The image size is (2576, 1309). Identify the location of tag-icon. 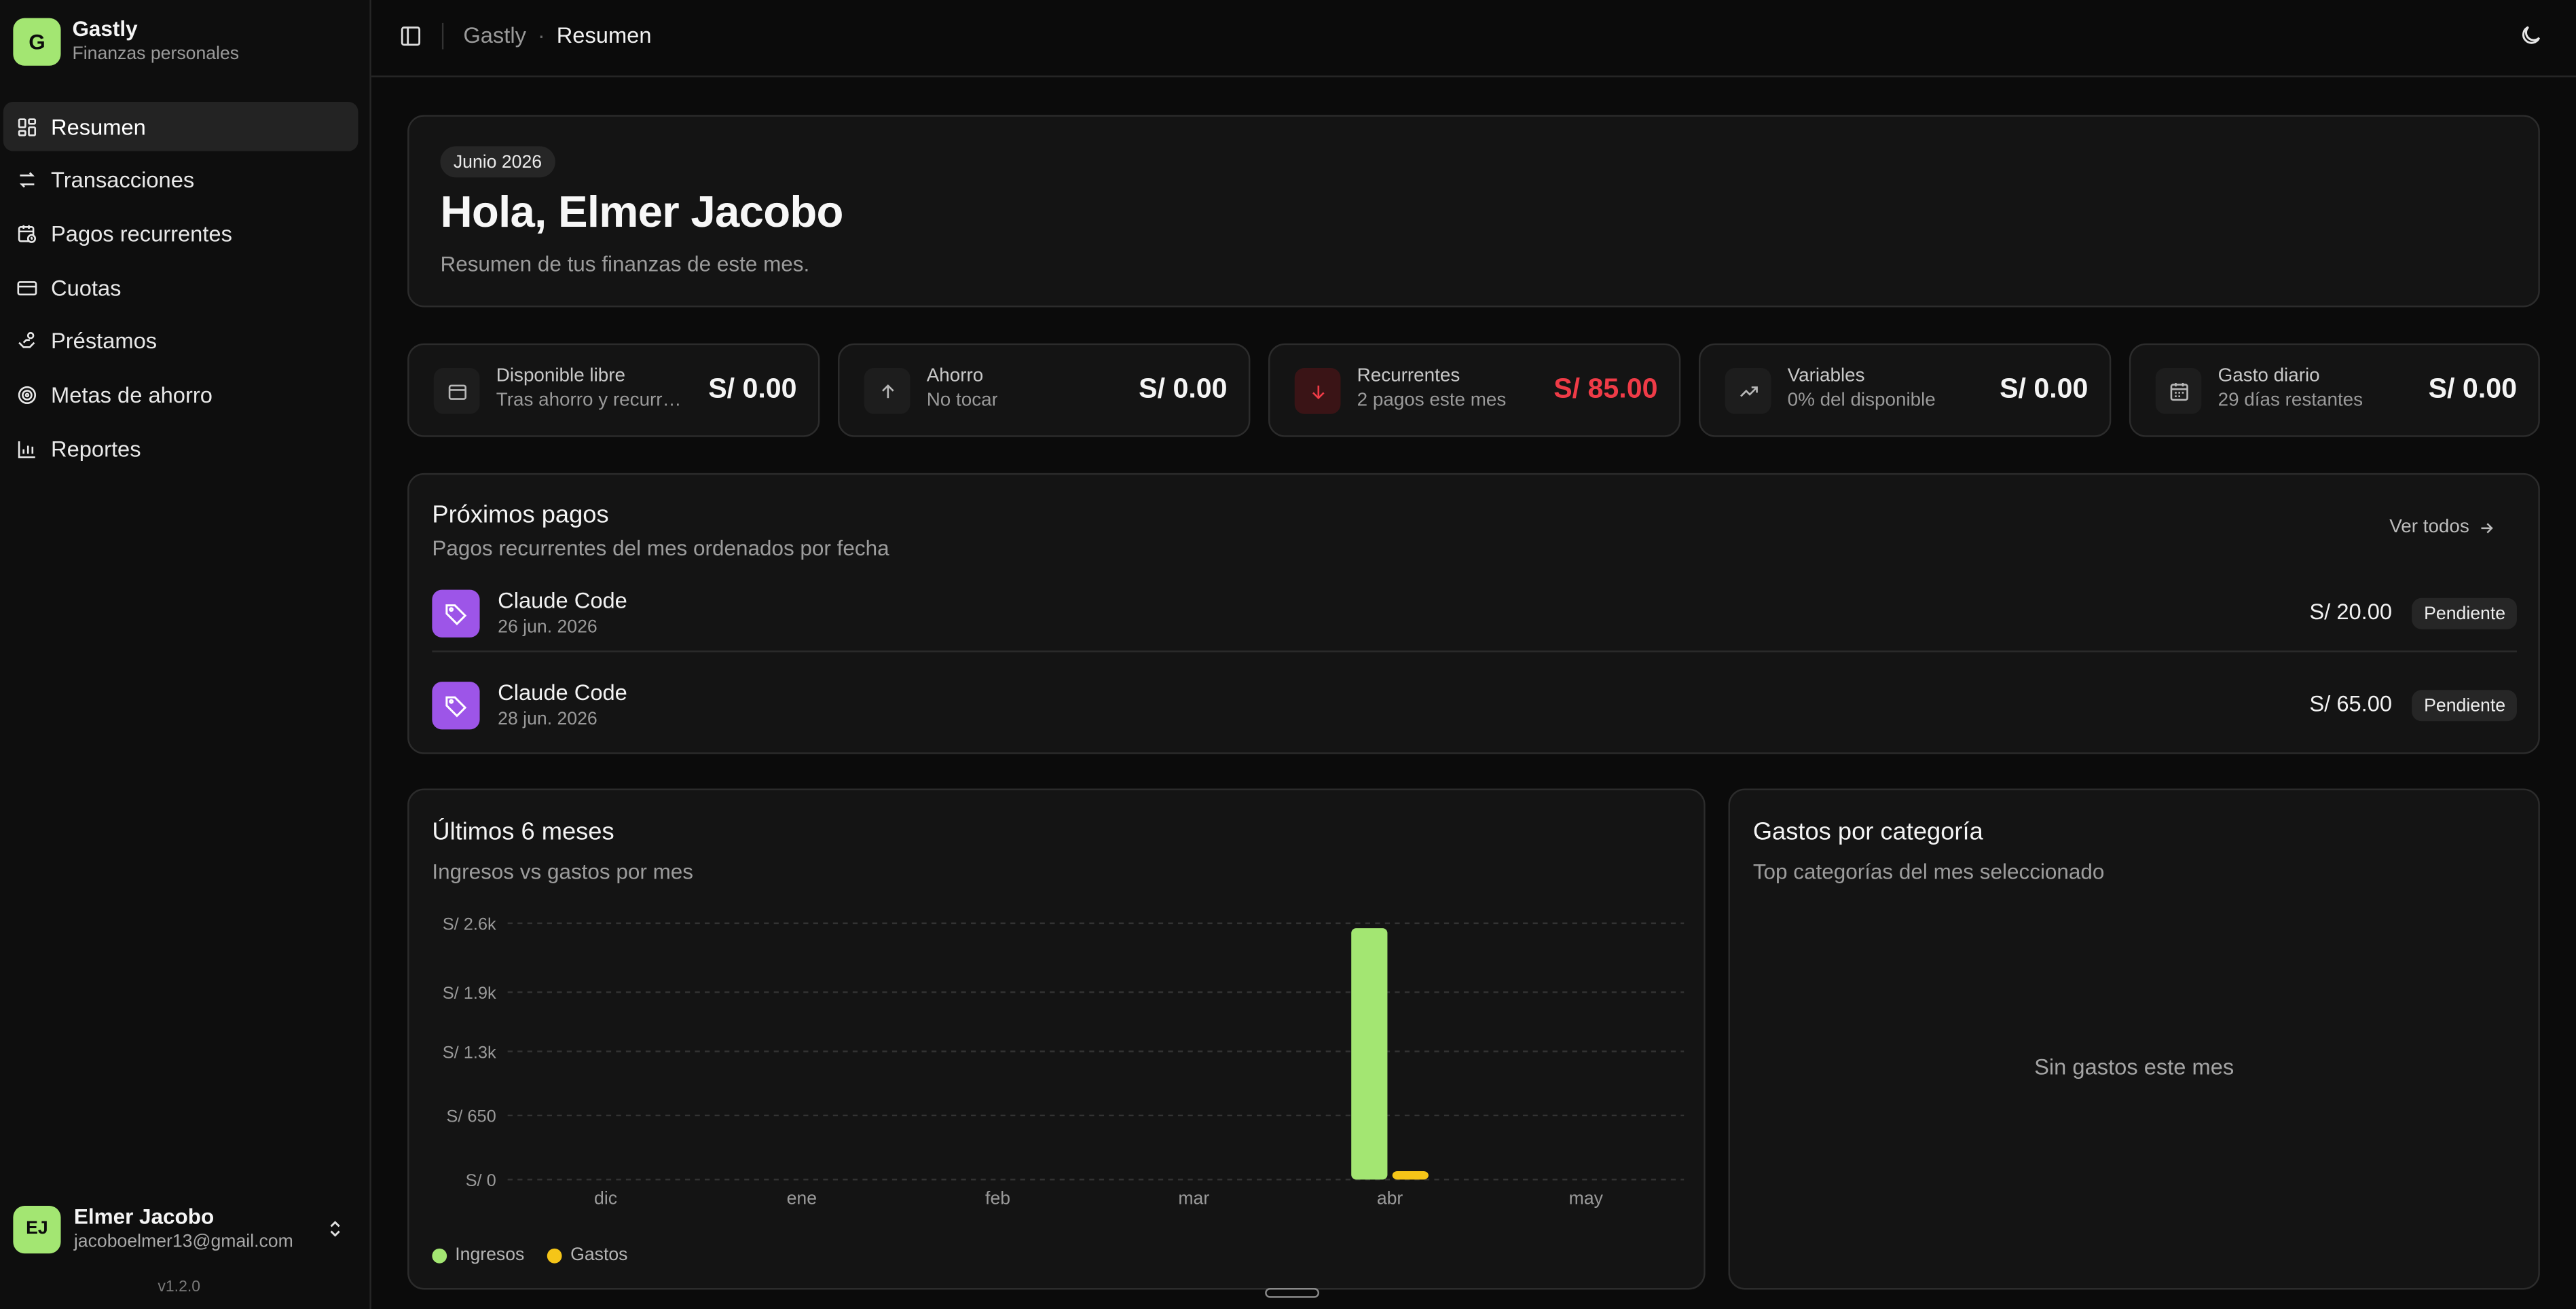
(456, 613).